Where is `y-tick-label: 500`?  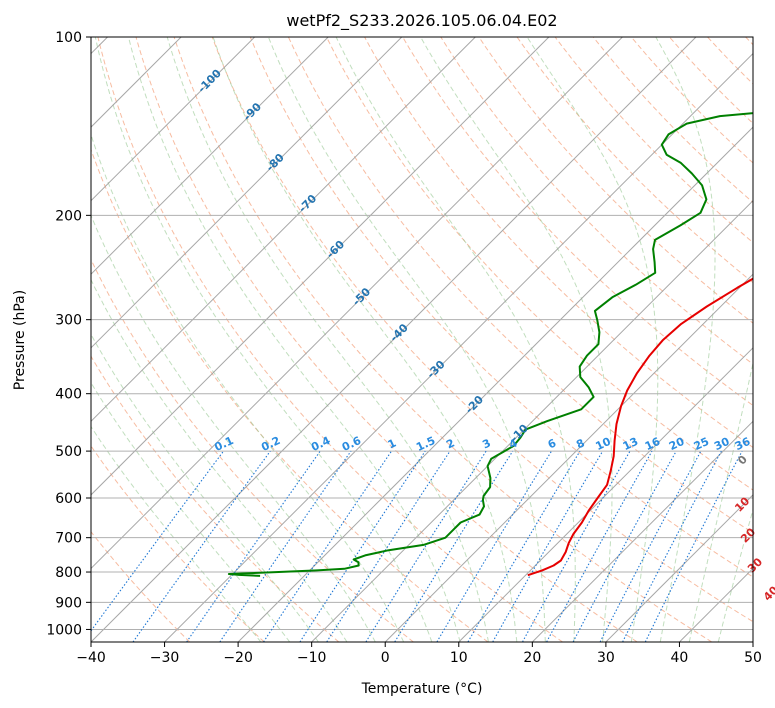 y-tick-label: 500 is located at coordinates (68, 452).